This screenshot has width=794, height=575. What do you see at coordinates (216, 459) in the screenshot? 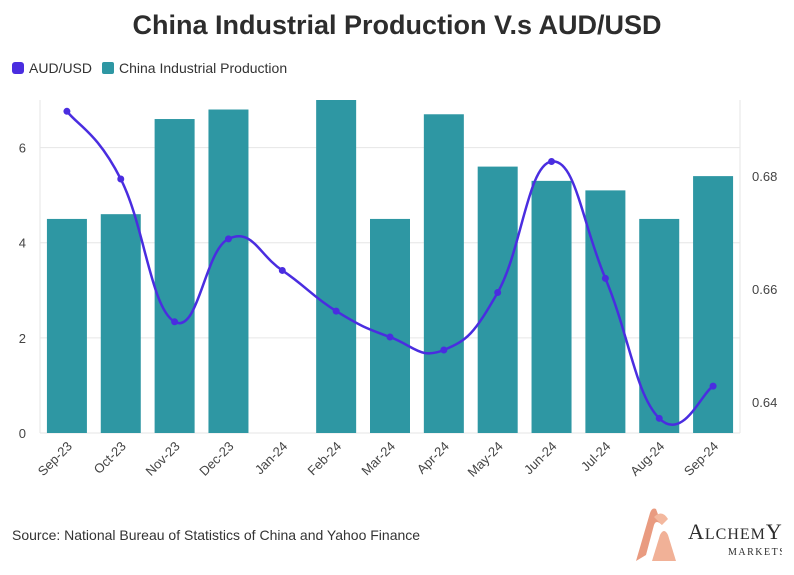
I see `x-tick-label: Dec-23` at bounding box center [216, 459].